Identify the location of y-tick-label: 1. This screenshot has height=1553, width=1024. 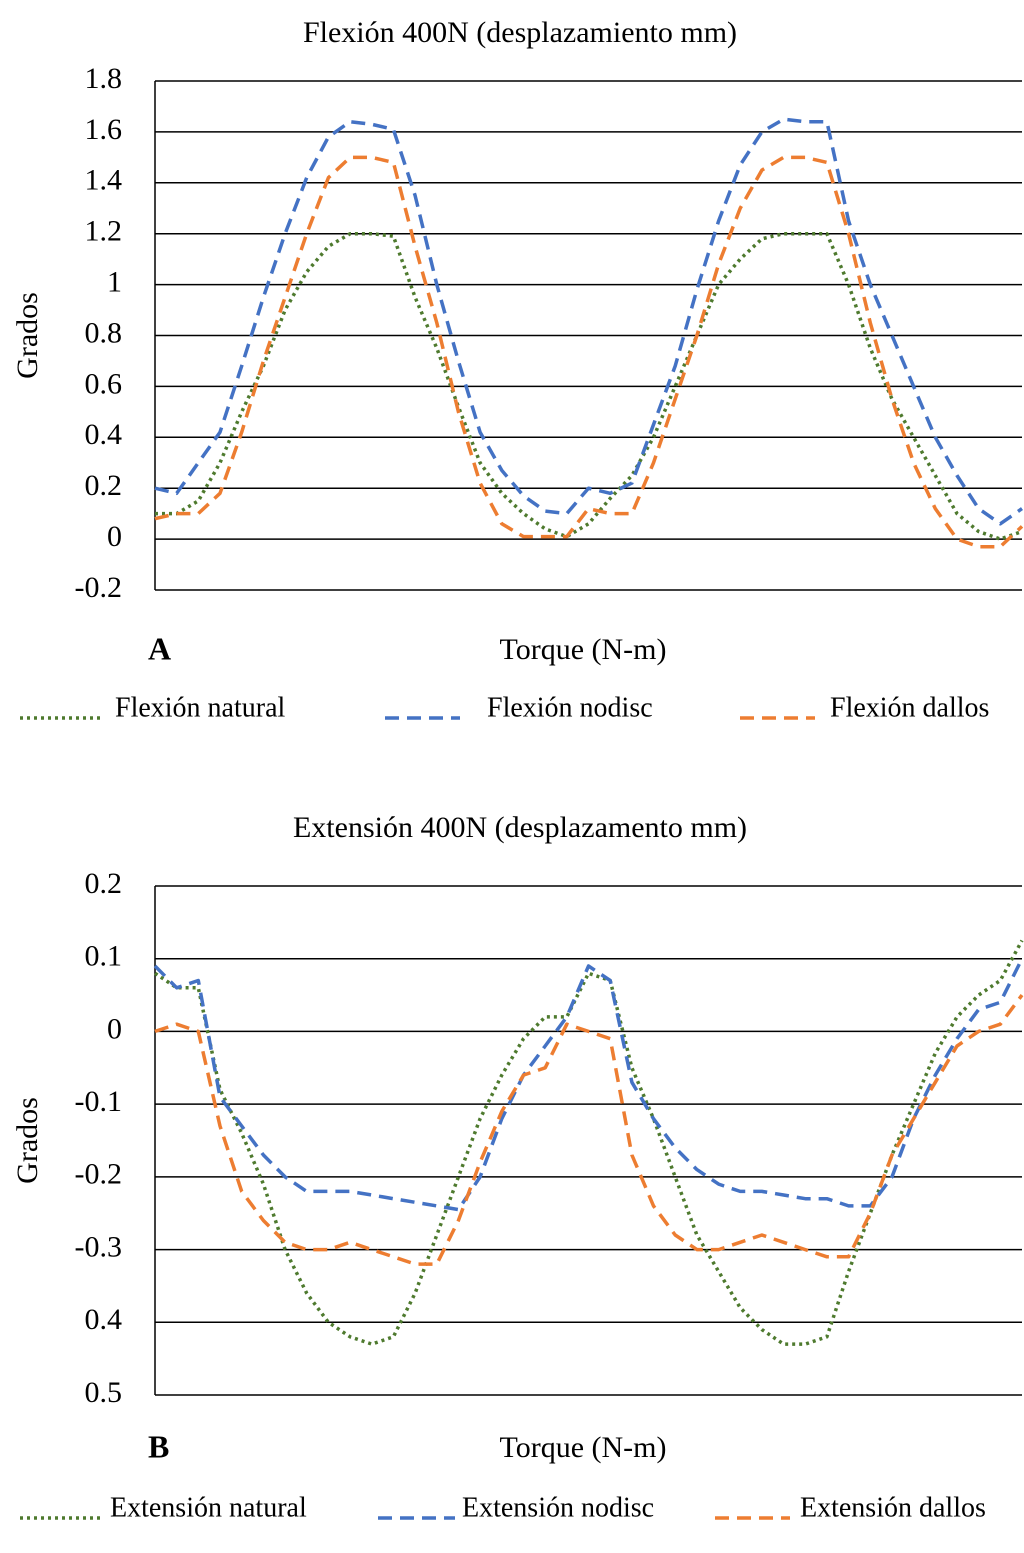
(114, 281).